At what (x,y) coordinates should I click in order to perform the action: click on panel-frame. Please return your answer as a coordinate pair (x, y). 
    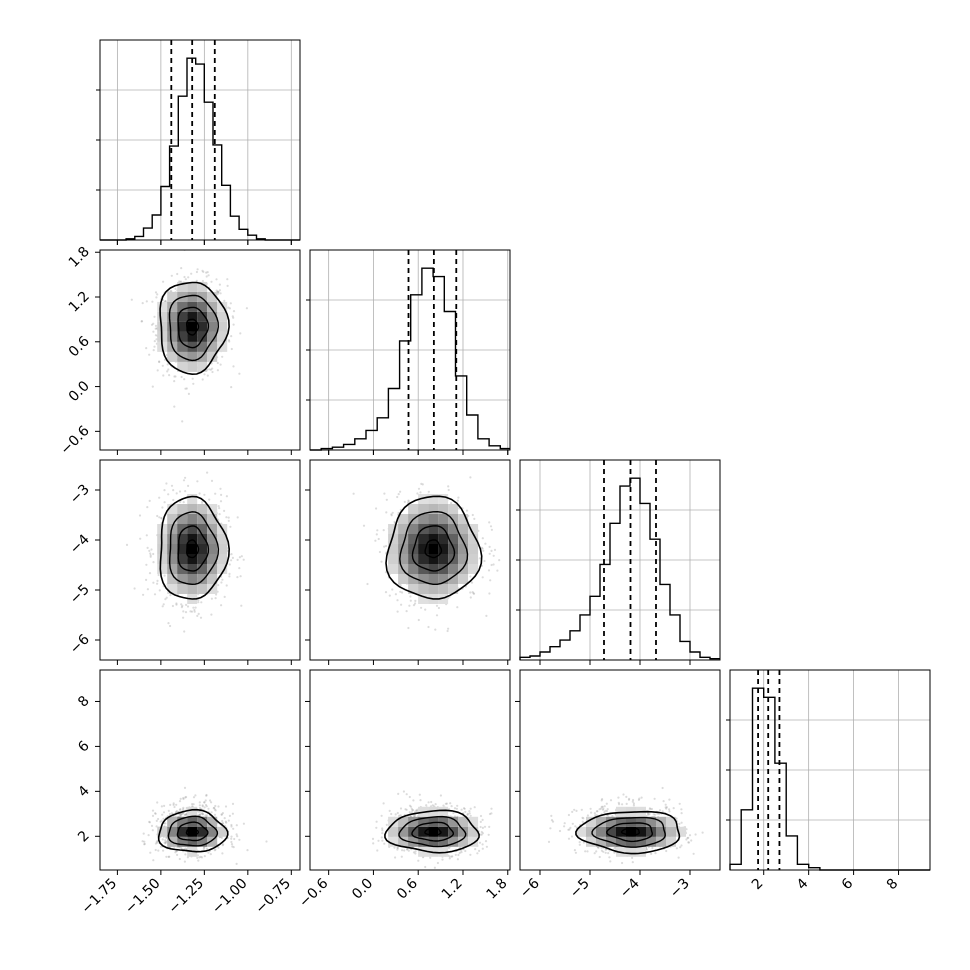
    Looking at the image, I should click on (410, 560).